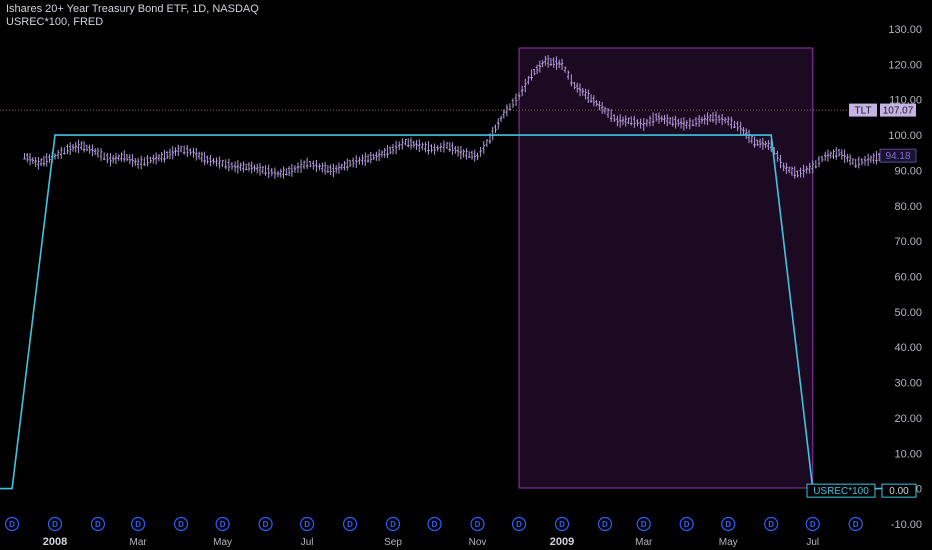  What do you see at coordinates (906, 525) in the screenshot?
I see `y-tick-label: -10.00` at bounding box center [906, 525].